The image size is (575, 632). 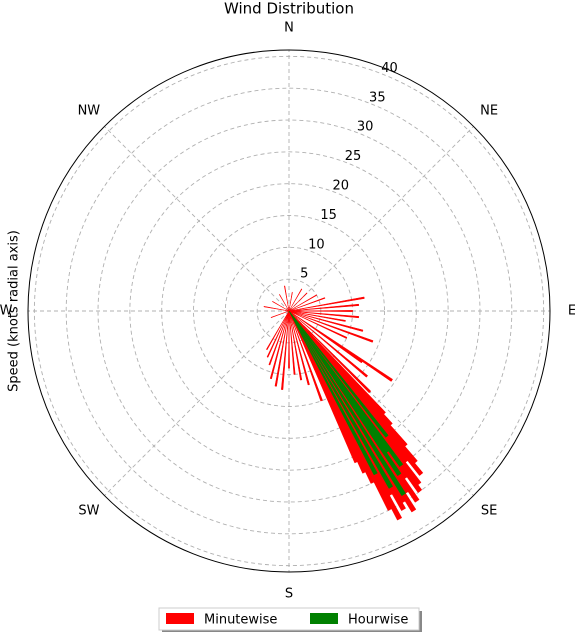 What do you see at coordinates (88, 511) in the screenshot?
I see `theta-tick-label: SW` at bounding box center [88, 511].